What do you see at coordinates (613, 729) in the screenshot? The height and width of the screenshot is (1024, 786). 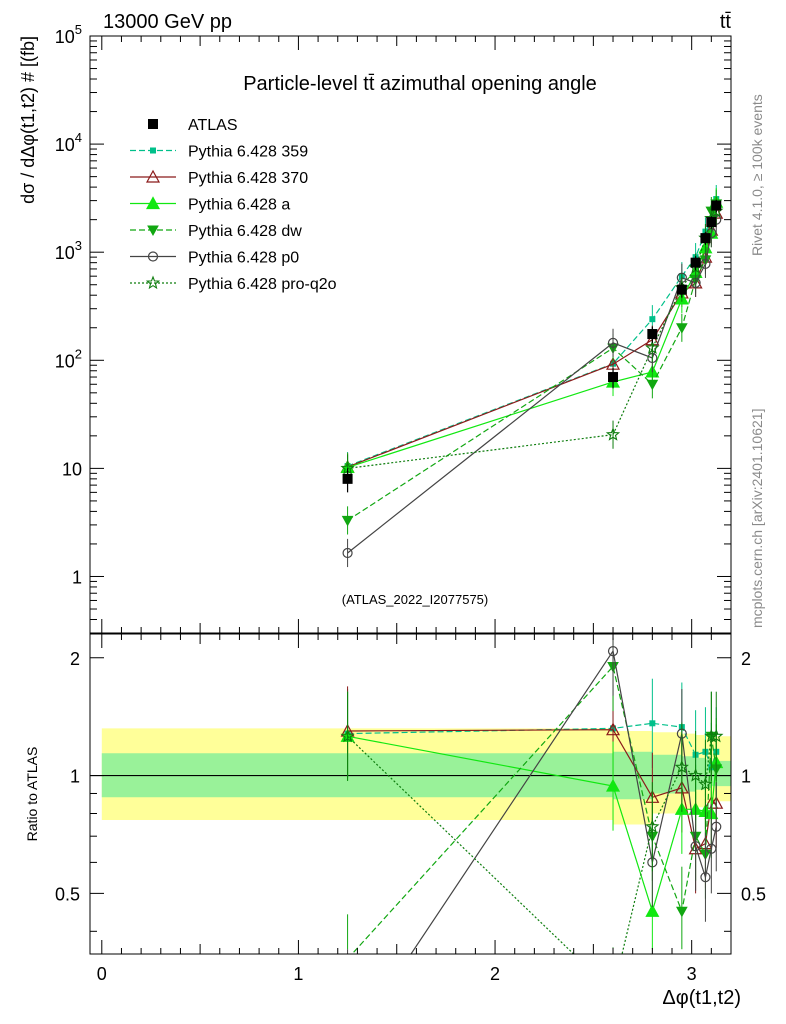 I see `series-1-ratio-point` at bounding box center [613, 729].